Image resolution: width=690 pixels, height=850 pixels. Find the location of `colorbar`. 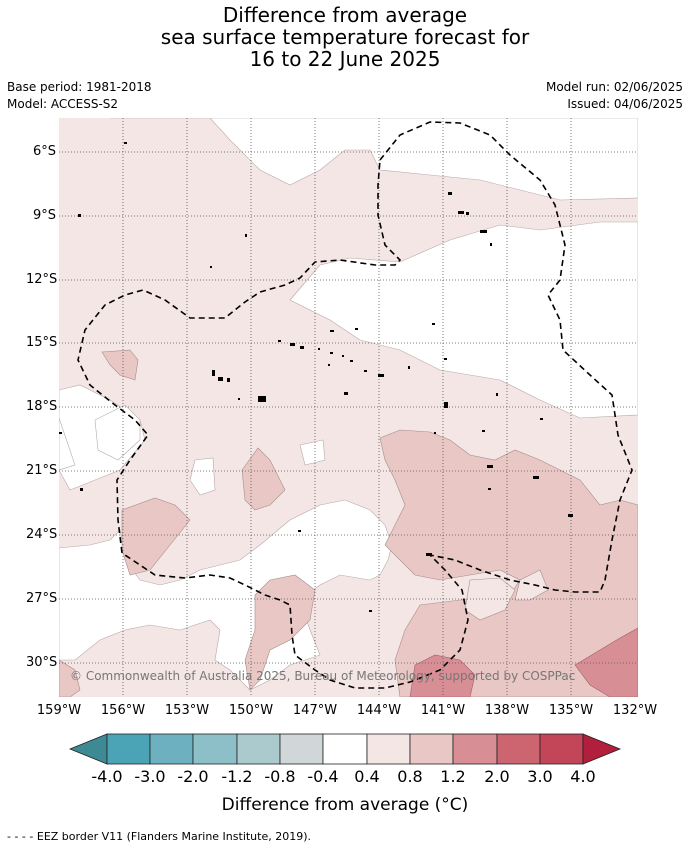

colorbar is located at coordinates (345, 749).